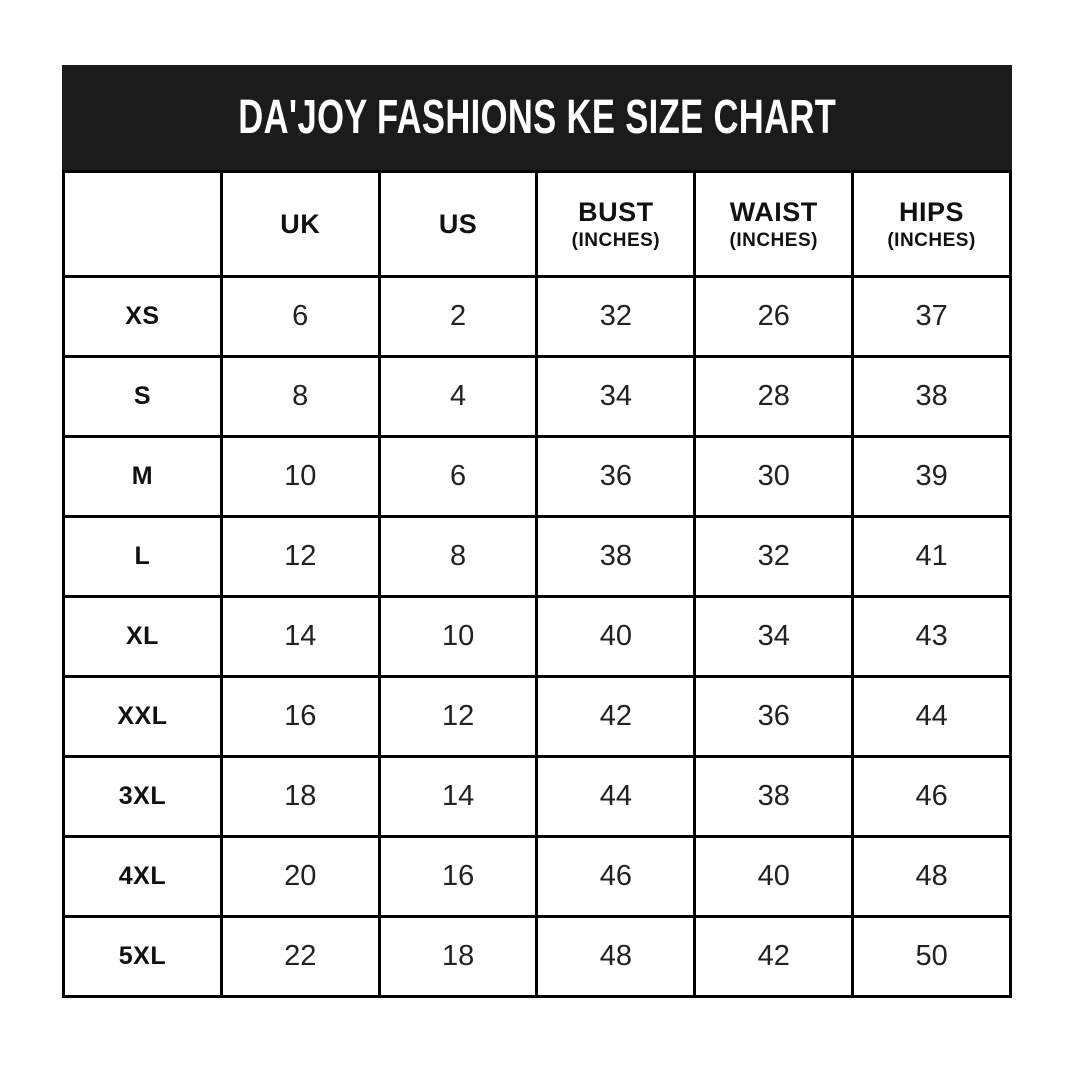  What do you see at coordinates (300, 876) in the screenshot?
I see `measurement-cell: 20` at bounding box center [300, 876].